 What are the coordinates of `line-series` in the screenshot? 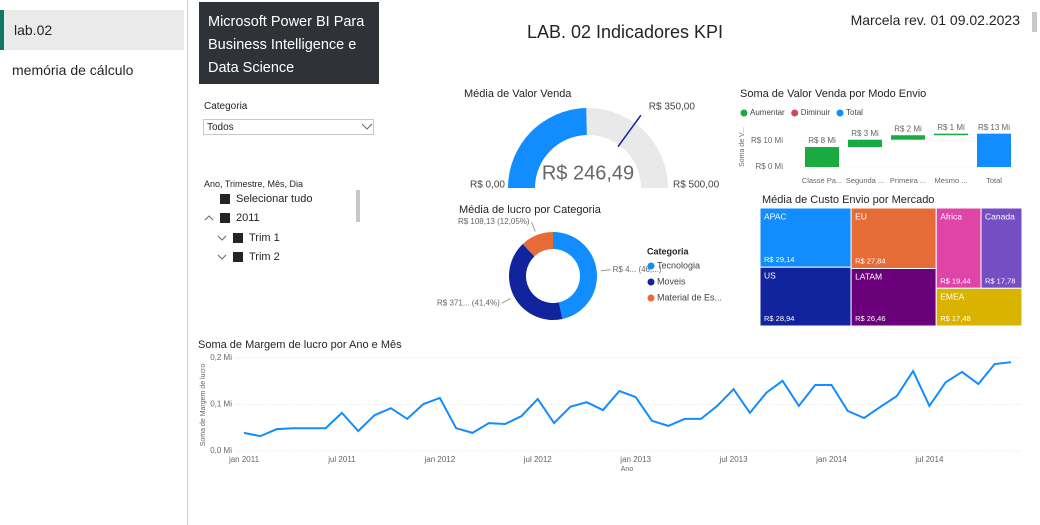 It's located at (627, 399).